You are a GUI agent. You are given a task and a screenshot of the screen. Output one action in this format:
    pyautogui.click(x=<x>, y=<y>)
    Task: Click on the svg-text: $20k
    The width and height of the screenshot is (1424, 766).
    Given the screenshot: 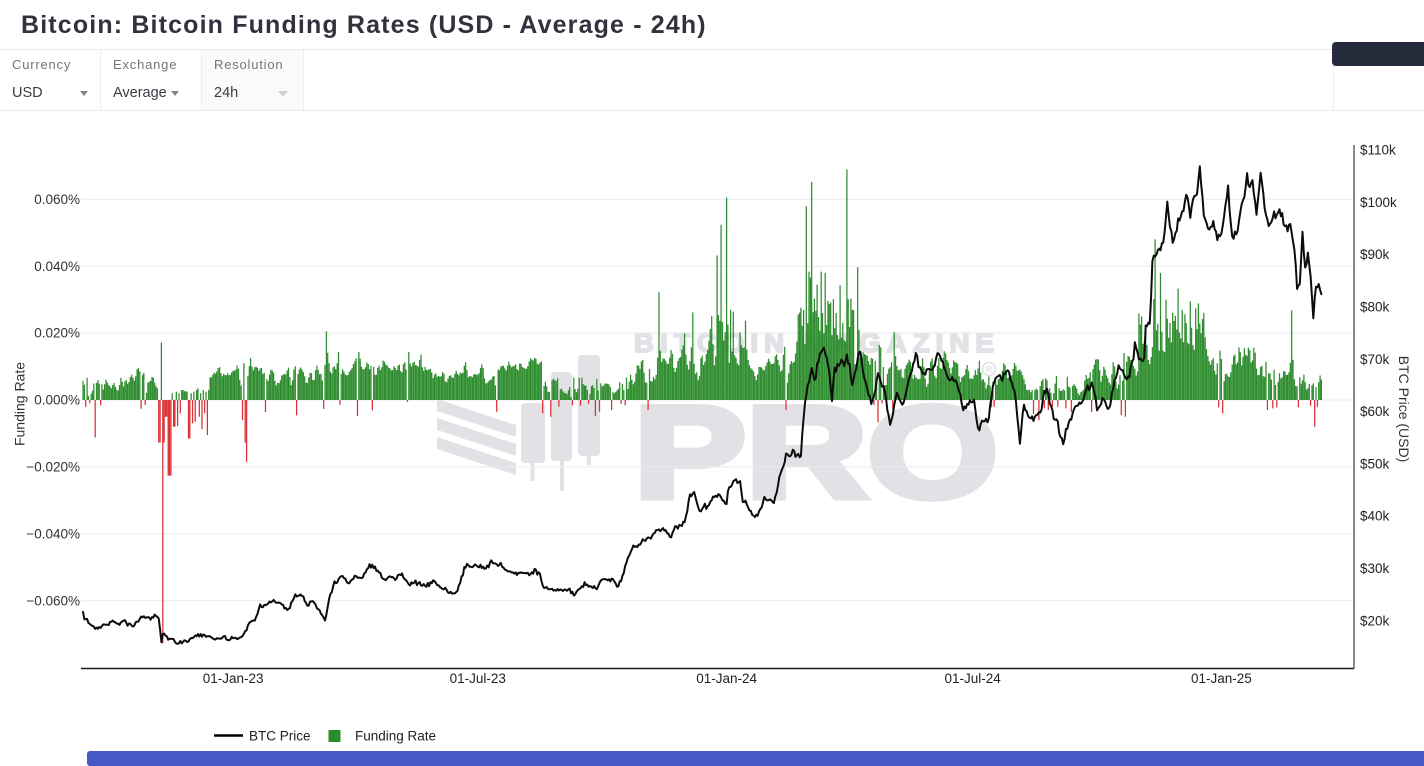 What is the action you would take?
    pyautogui.click(x=1375, y=620)
    